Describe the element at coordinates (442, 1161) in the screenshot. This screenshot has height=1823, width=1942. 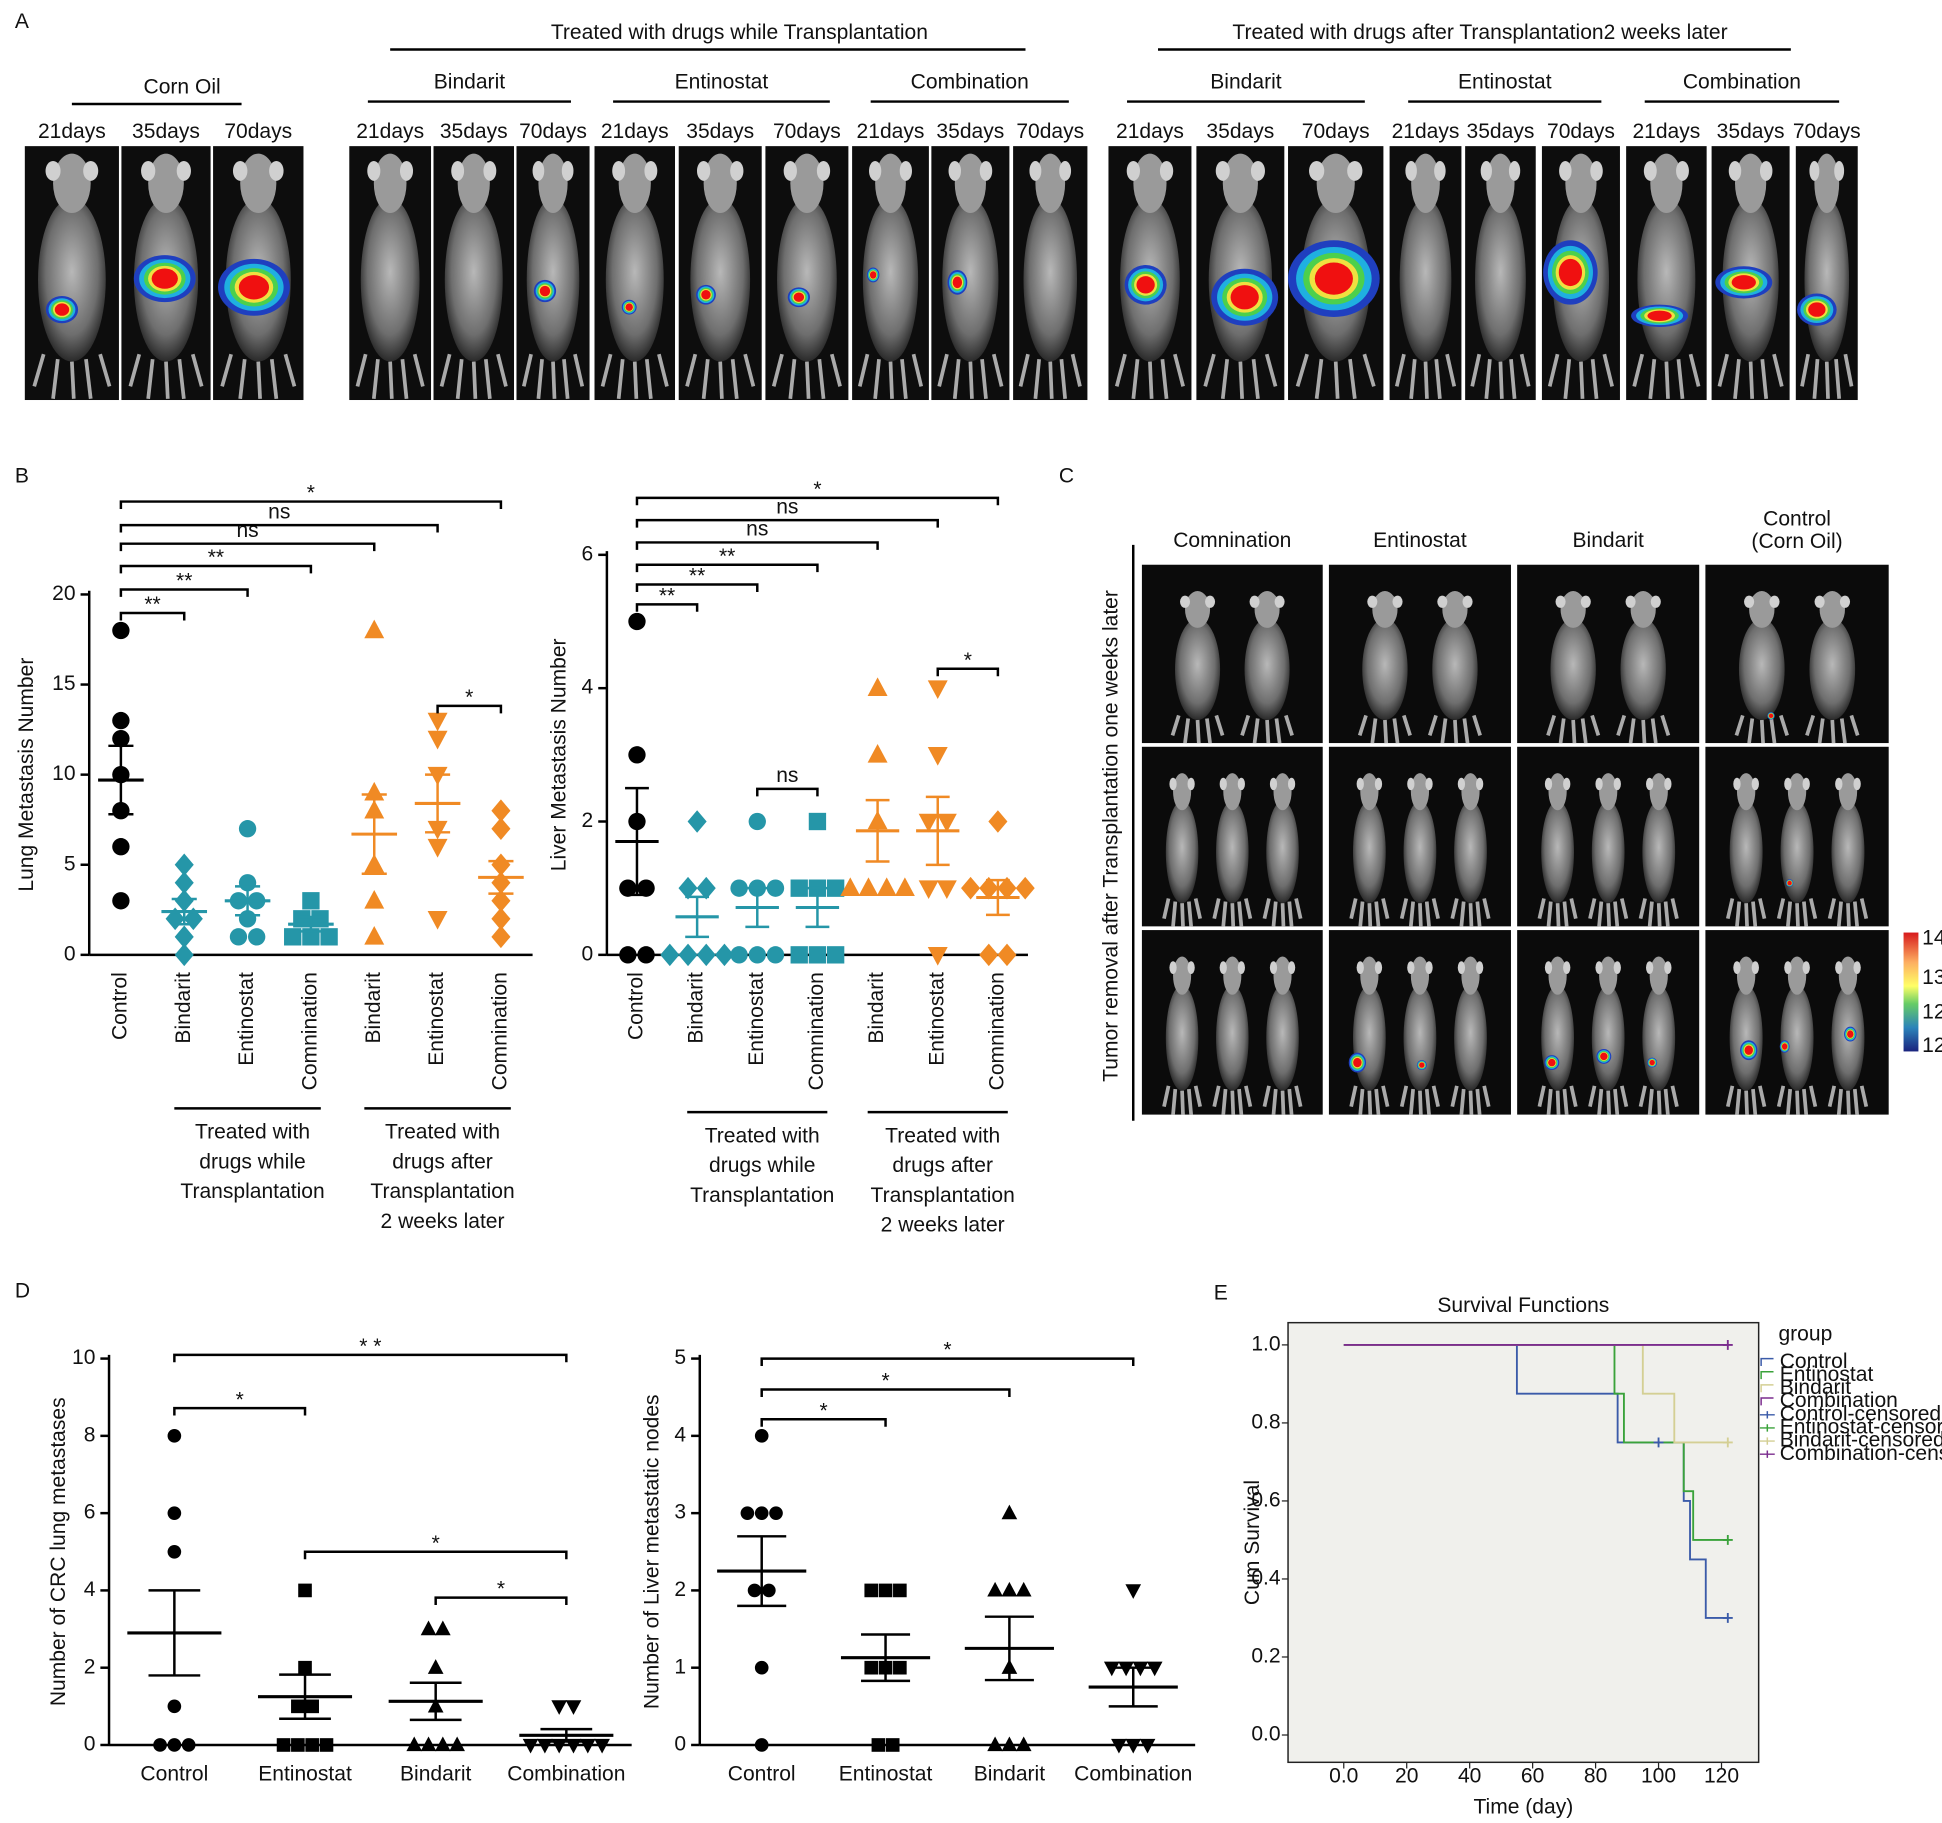
I see `group-label: drugs after` at that location.